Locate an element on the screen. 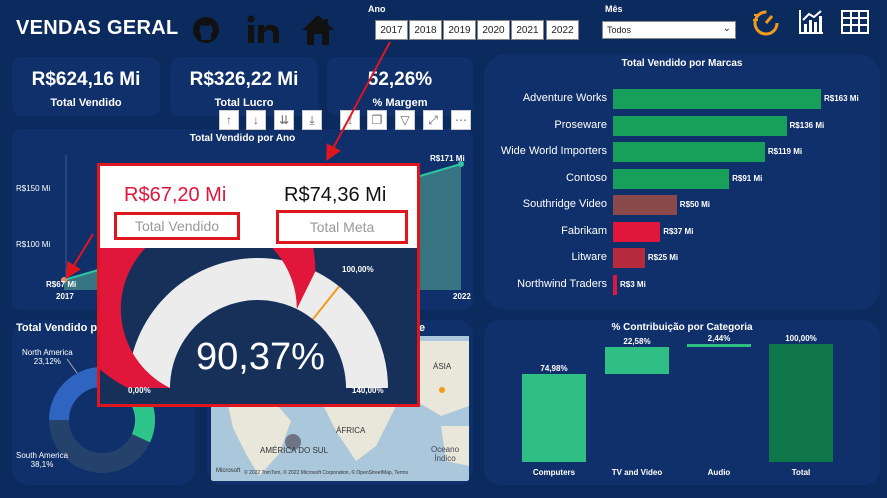  category-chart-title: % Contribuição por Categoria is located at coordinates (682, 327).